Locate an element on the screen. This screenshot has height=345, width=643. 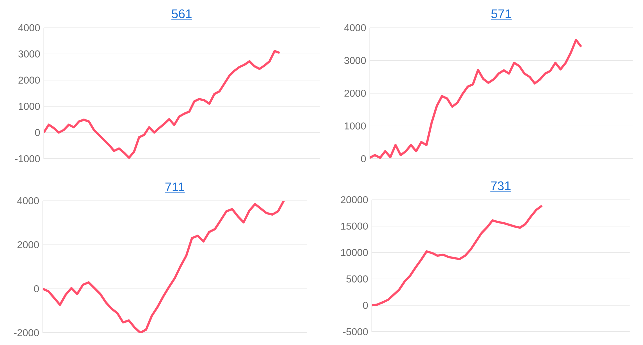
y-tick-label: -5000 is located at coordinates (355, 332).